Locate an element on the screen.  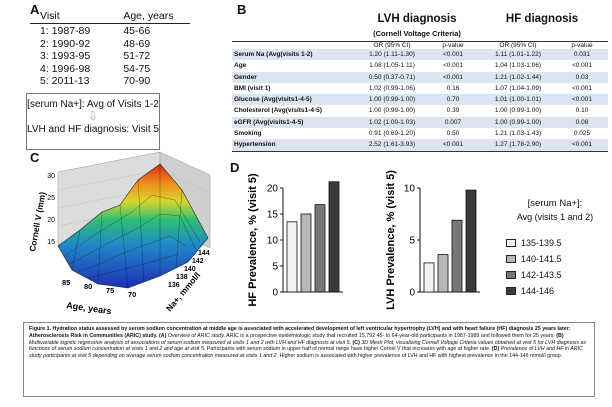
caption-d-label: (D) is located at coordinates (495, 349).